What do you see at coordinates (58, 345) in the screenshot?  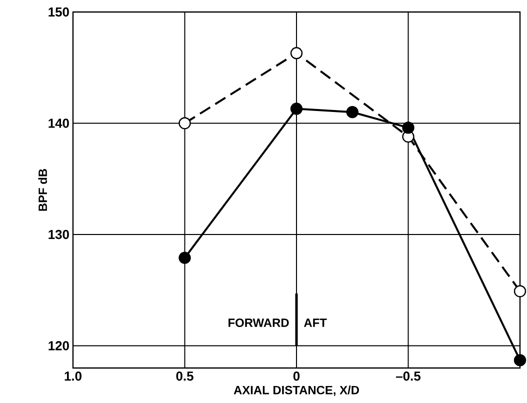 I see `y-tick-label: 120` at bounding box center [58, 345].